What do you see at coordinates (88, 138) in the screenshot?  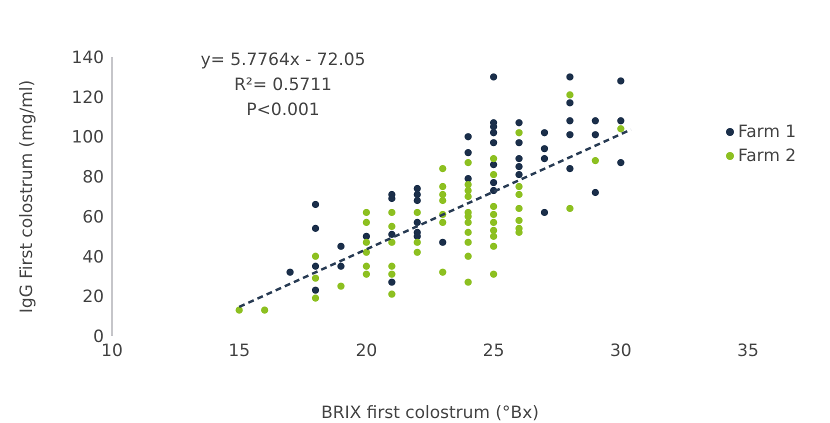 I see `y-tick-label: 100` at bounding box center [88, 138].